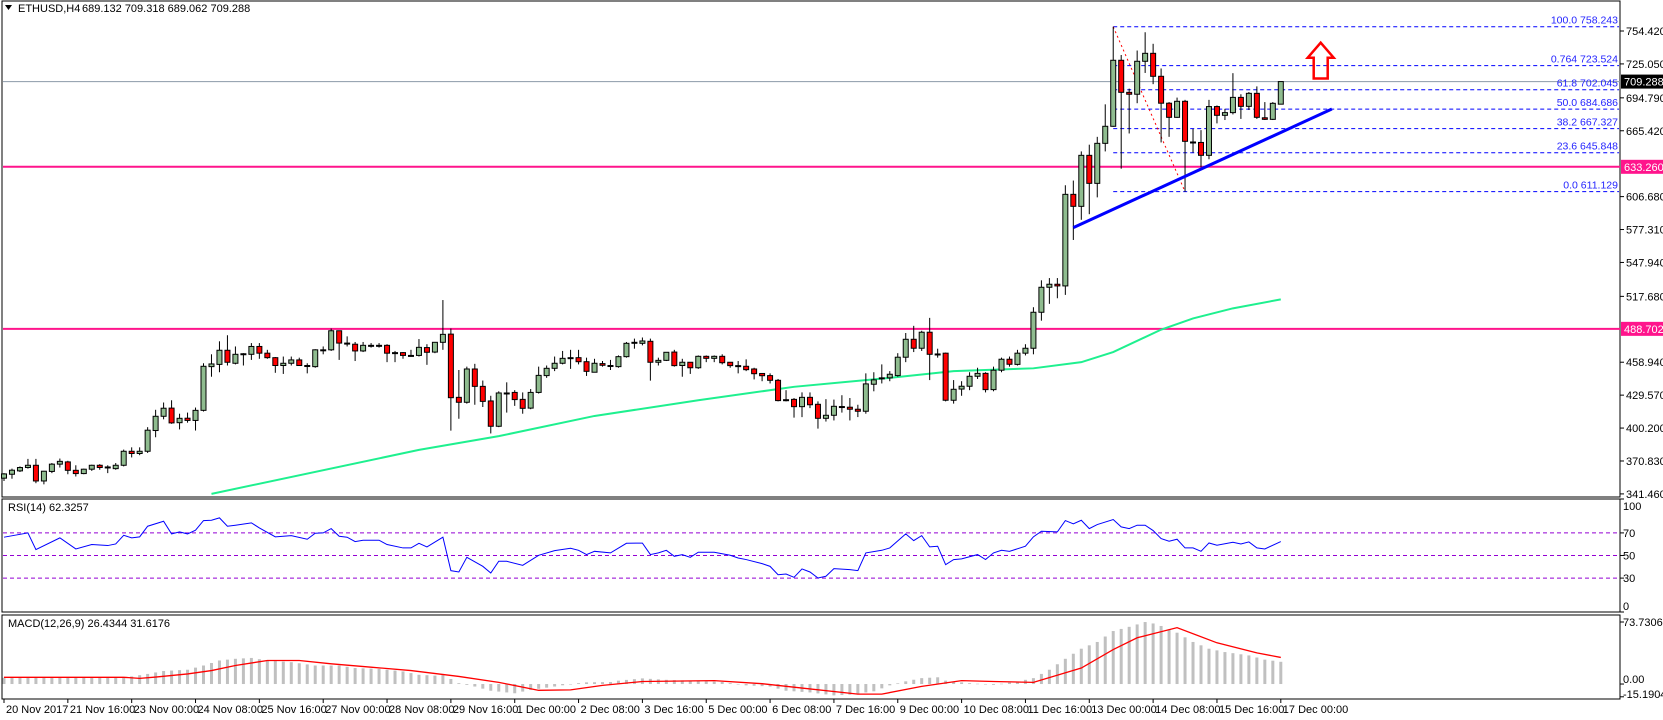 Image resolution: width=1663 pixels, height=720 pixels. Describe the element at coordinates (865, 710) in the screenshot. I see `time-axis-label: 7 Dec 16:00` at that location.